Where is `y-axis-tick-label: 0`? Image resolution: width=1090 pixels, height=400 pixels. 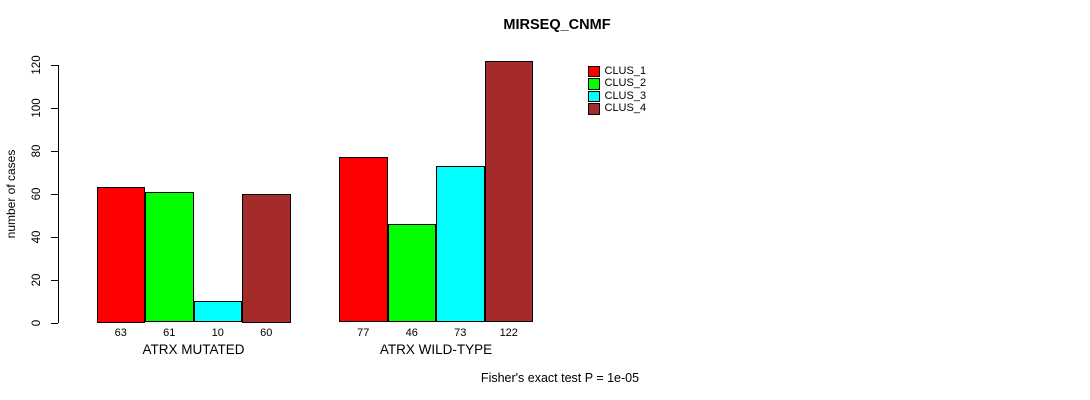
y-axis-tick-label: 0 is located at coordinates (36, 322).